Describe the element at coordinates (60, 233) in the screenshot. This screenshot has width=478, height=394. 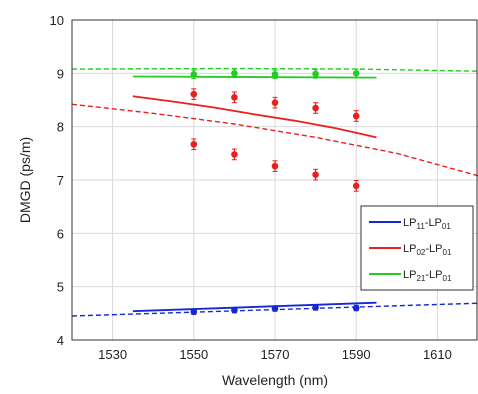
I see `y-tick-label: 6` at that location.